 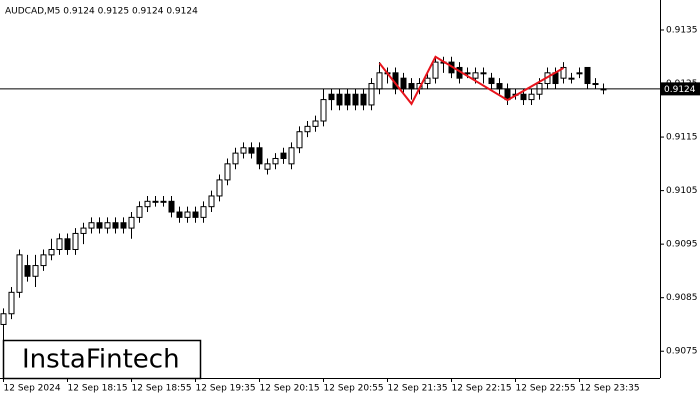 What do you see at coordinates (682, 191) in the screenshot?
I see `y-tick-label: 0.9105` at bounding box center [682, 191].